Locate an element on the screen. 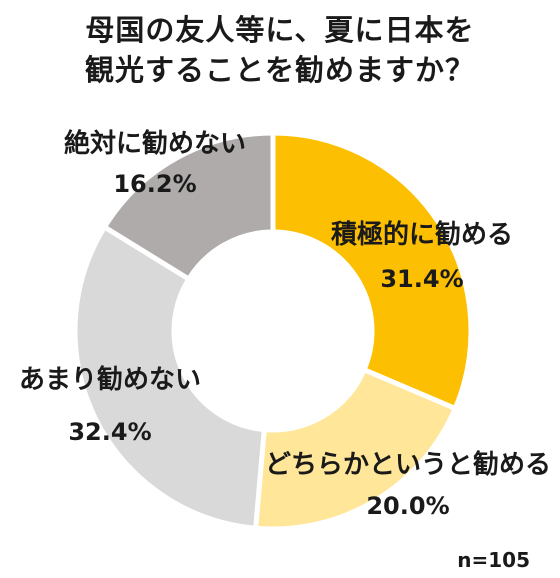 Image resolution: width=560 pixels, height=578 pixels. chart-title-line-1: 母国の友人等に、夏に日本を is located at coordinates (280, 30).